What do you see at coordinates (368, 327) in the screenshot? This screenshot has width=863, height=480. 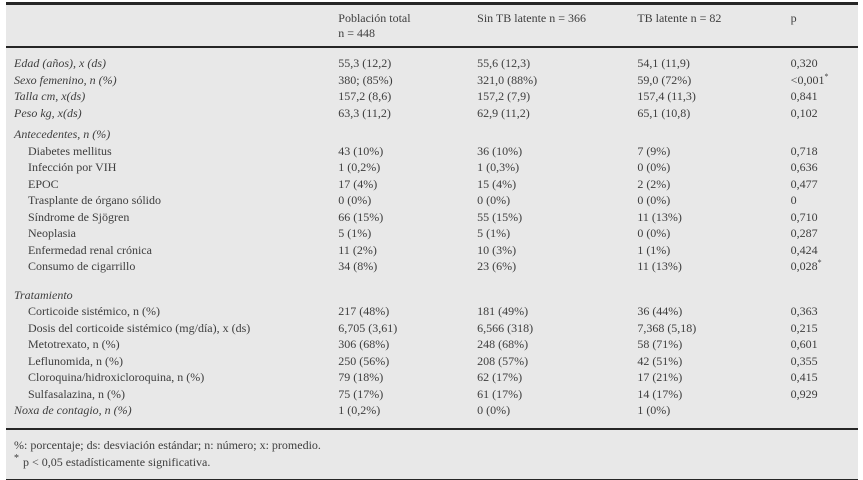 I see `value-poblacion-total: 6,705 (3,61)` at bounding box center [368, 327].